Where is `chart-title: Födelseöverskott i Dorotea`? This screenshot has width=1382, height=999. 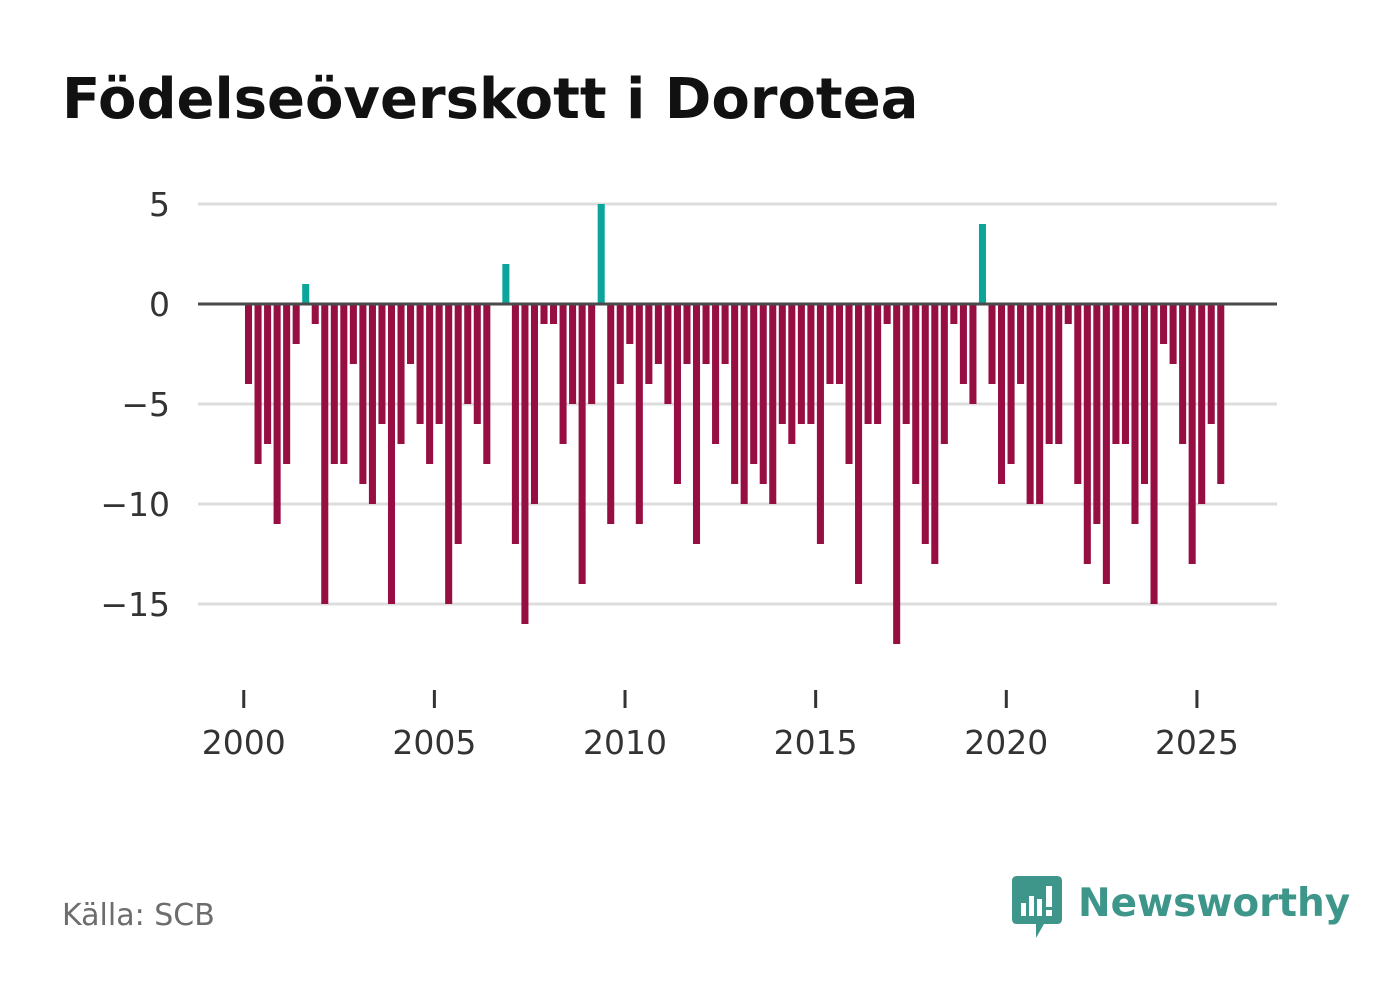
chart-title: Födelseöverskott i Dorotea is located at coordinates (490, 99).